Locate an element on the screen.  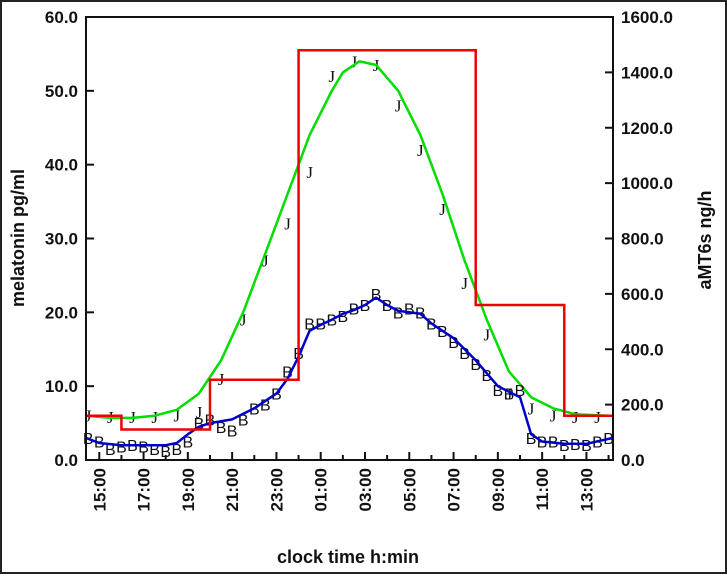
right-axis-tick-label: 0.0 is located at coordinates (633, 460).